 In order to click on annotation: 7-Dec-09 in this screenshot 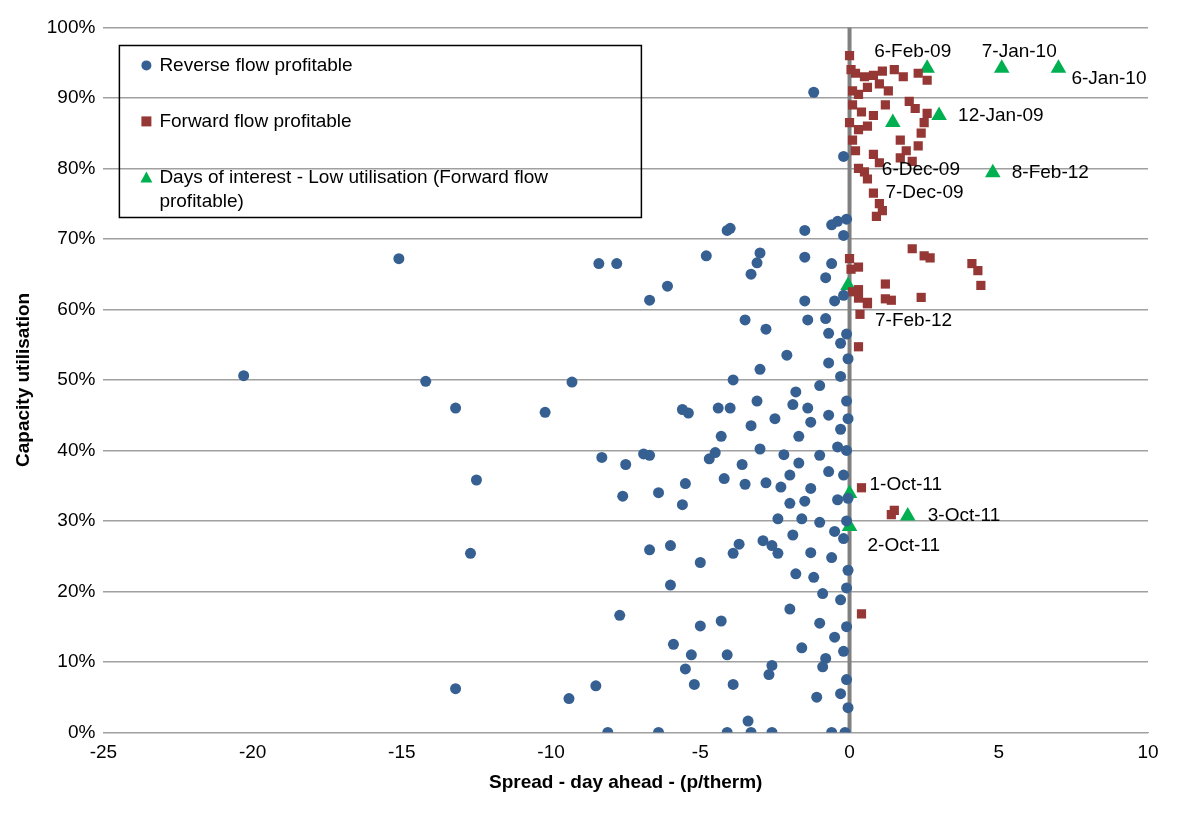, I will do `click(924, 192)`.